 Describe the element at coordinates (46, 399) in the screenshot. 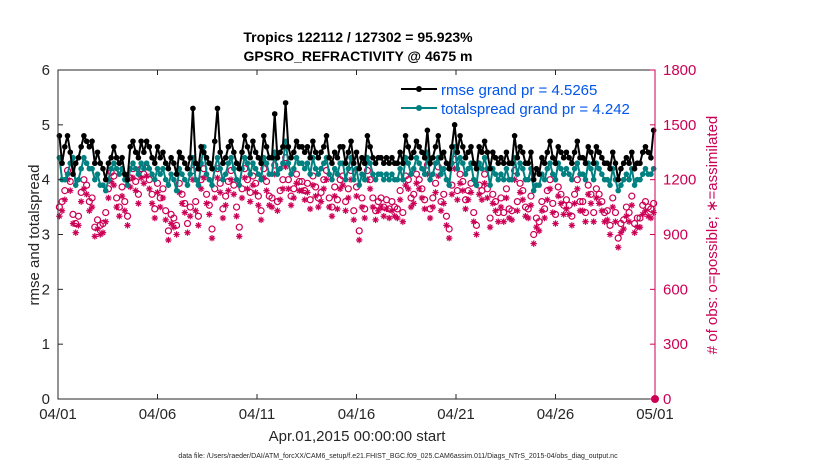

I see `y-left-tick-label: 0` at that location.